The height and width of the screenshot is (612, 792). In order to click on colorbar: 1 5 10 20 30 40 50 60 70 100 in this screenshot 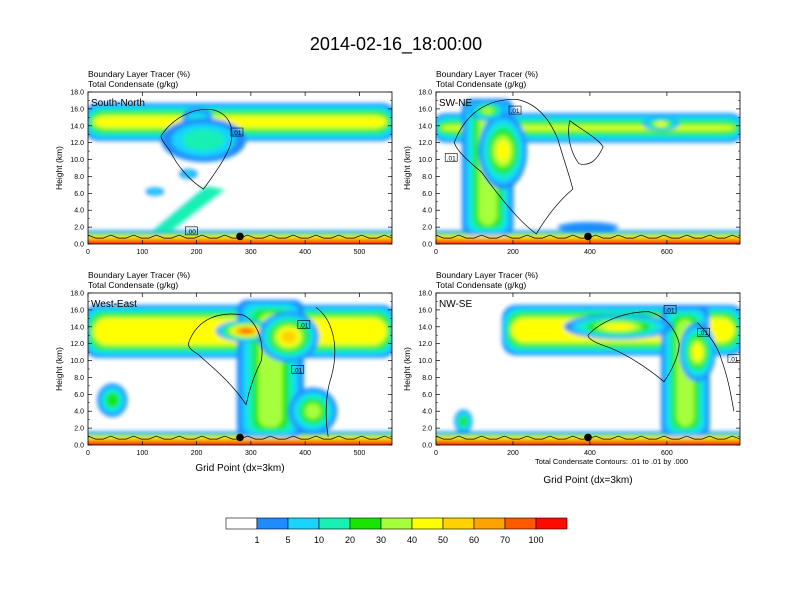, I will do `click(396, 531)`.